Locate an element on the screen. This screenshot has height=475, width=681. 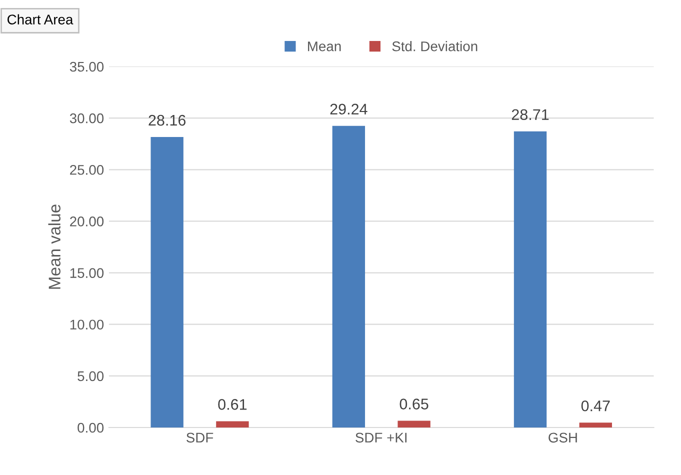
y-tick-label: 10.00 is located at coordinates (87, 325).